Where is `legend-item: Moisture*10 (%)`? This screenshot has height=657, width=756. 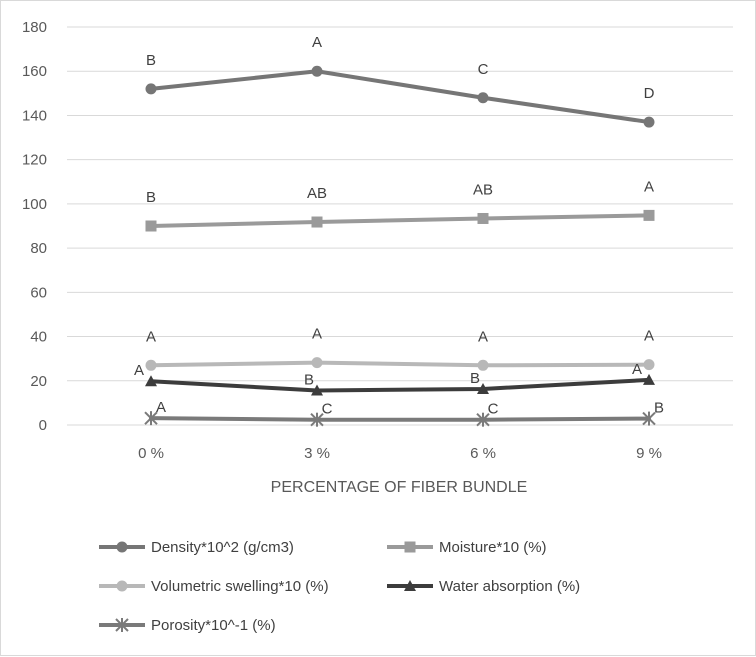 legend-item: Moisture*10 (%) is located at coordinates (467, 547).